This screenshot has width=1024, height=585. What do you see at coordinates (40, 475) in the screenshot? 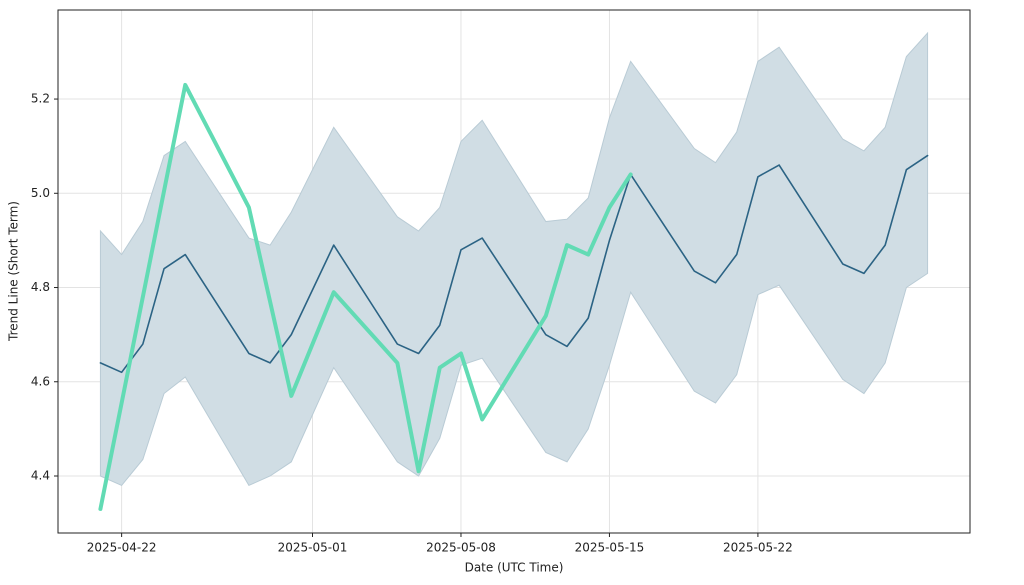
I see `y-tick-label: 4.4` at bounding box center [40, 475].